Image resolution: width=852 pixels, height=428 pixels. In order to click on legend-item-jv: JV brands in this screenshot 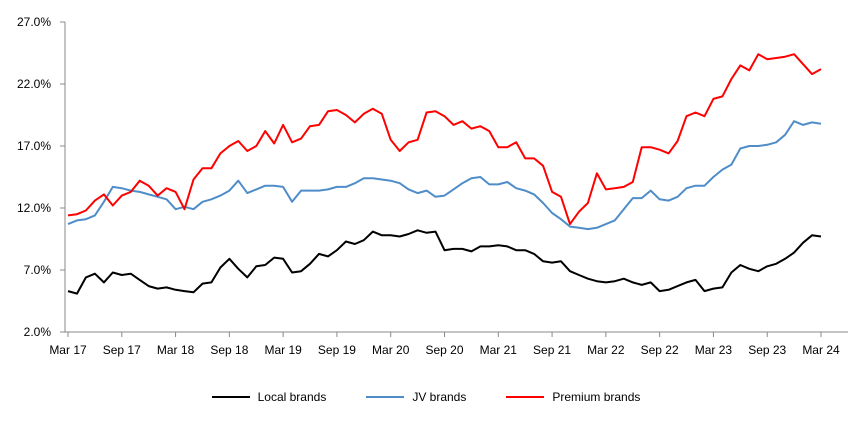, I will do `click(416, 397)`.